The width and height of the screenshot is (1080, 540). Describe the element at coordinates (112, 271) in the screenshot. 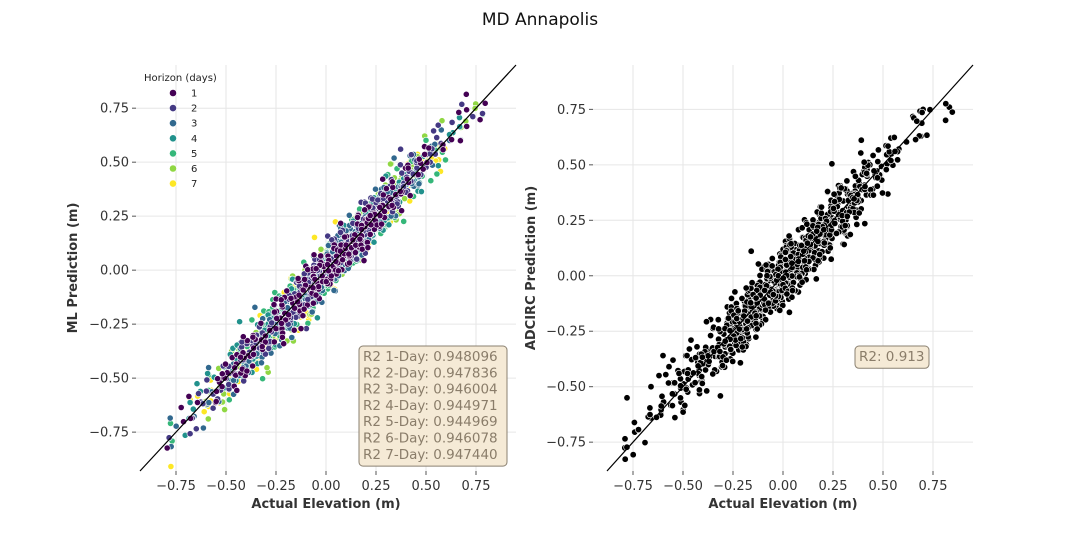

I see `left-y-ticks: −0.75 −0.50 −0.25 0.00 0.25 0.50 0.75` at that location.